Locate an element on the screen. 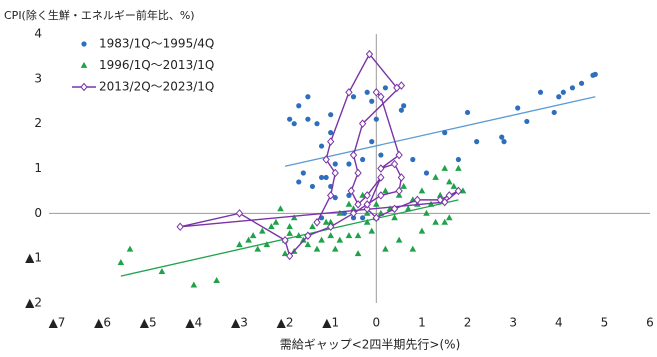  x-tick-label: ▲2 is located at coordinates (285, 323).